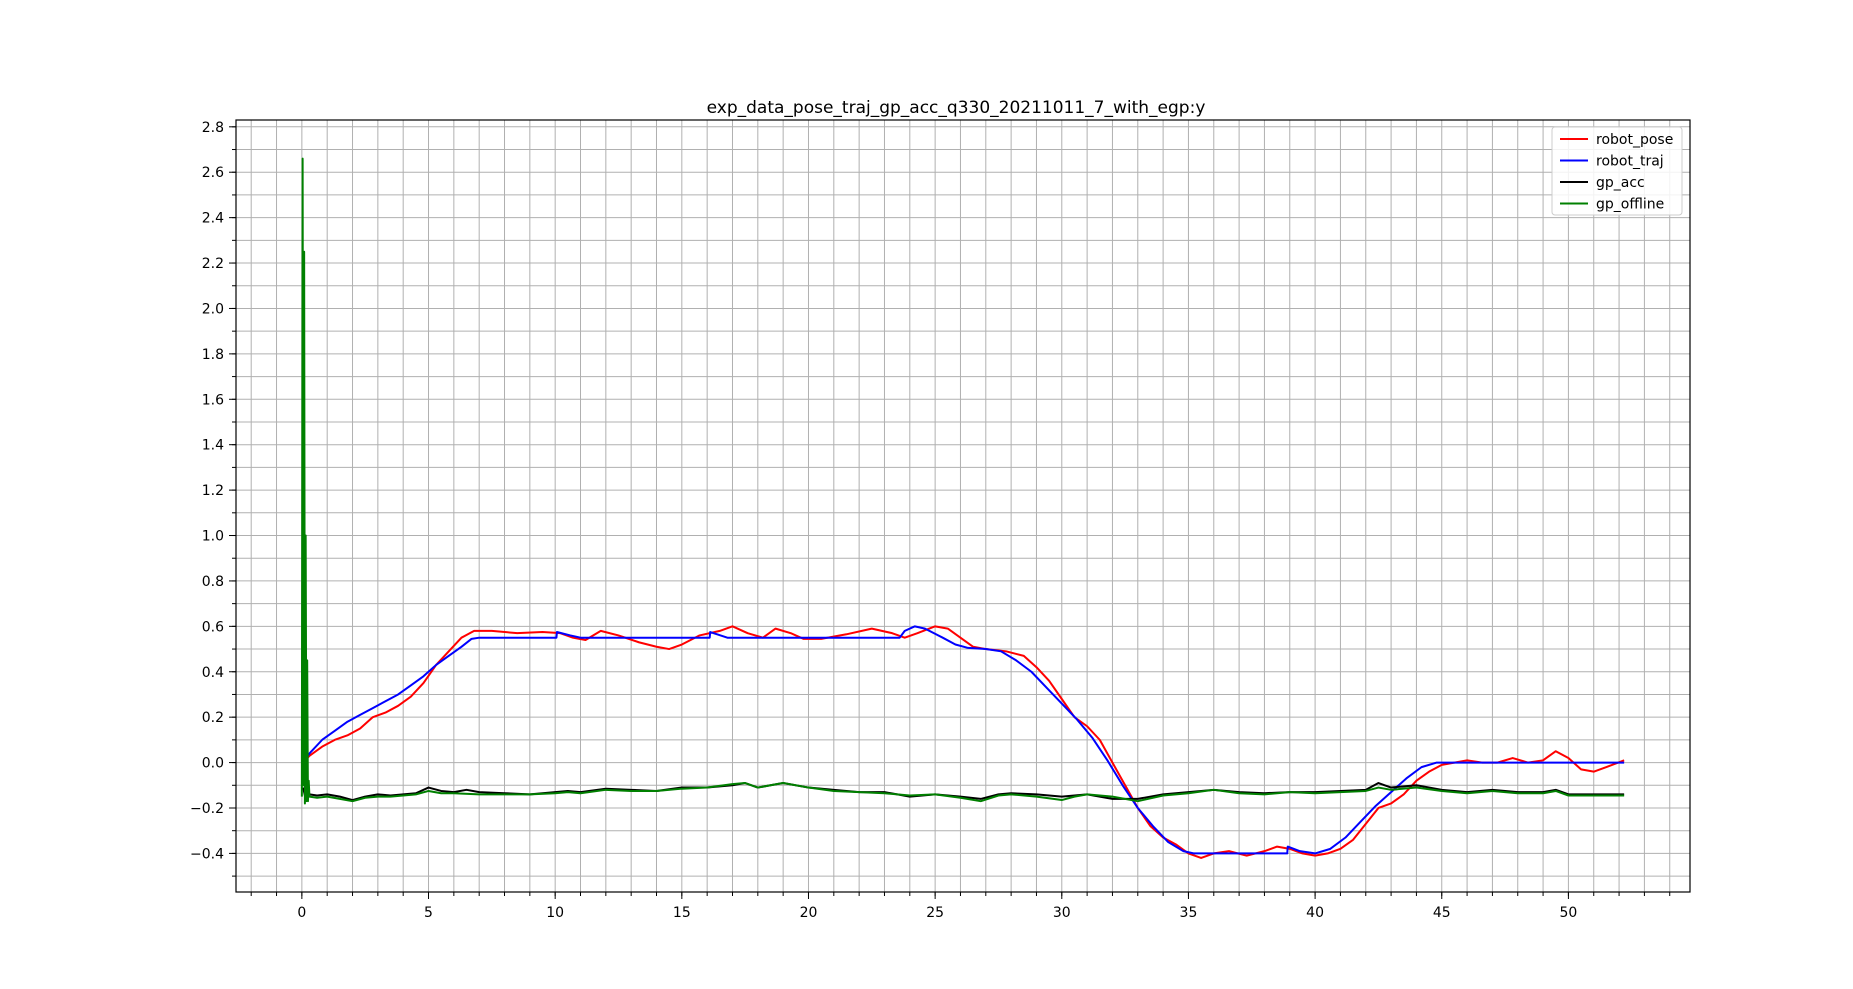 The width and height of the screenshot is (1853, 989). I want to click on x-tick-label: 35, so click(1189, 913).